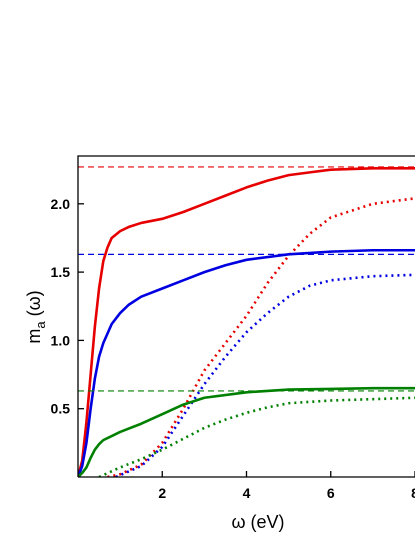  I want to click on x-tick-label: 6, so click(331, 493).